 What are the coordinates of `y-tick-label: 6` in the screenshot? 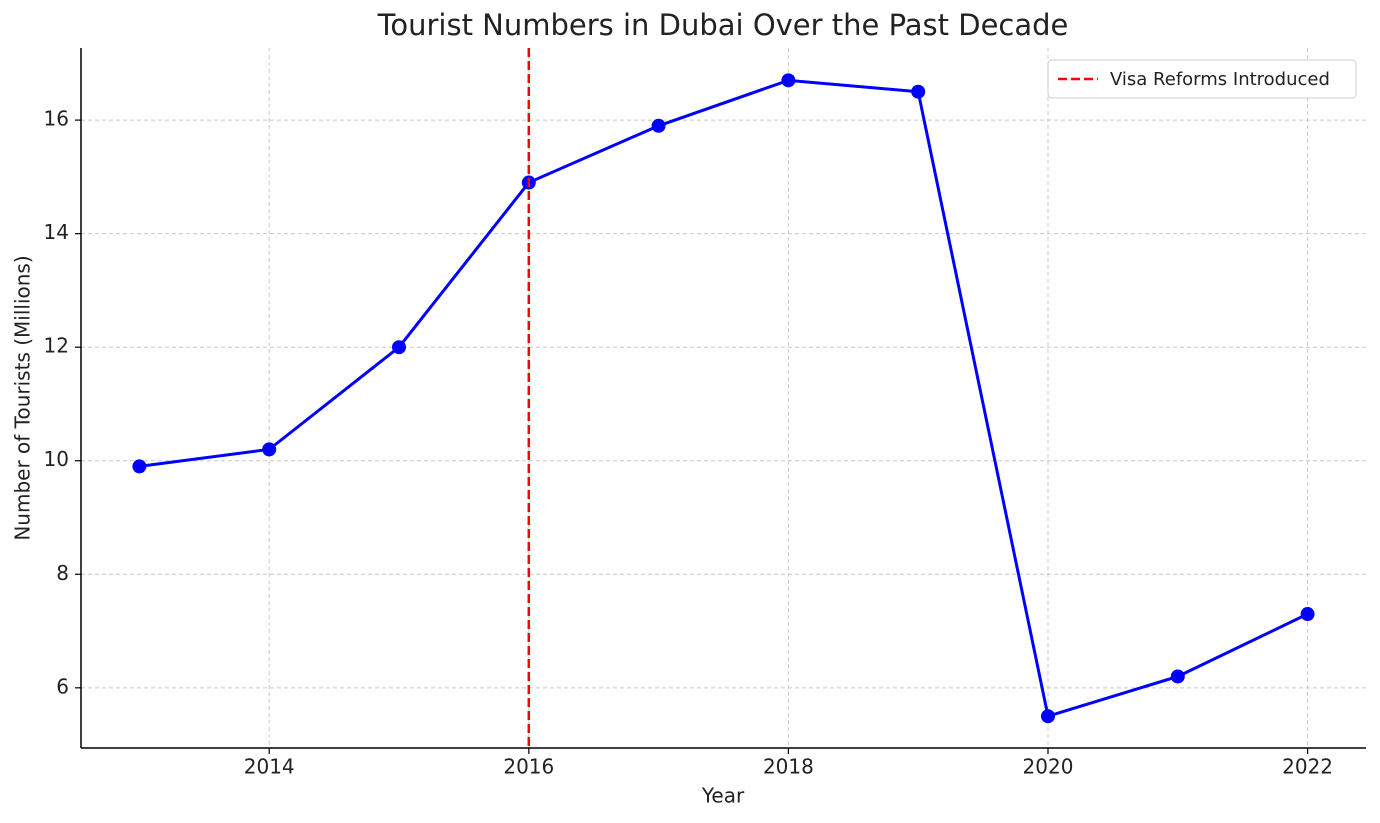 It's located at (62, 686).